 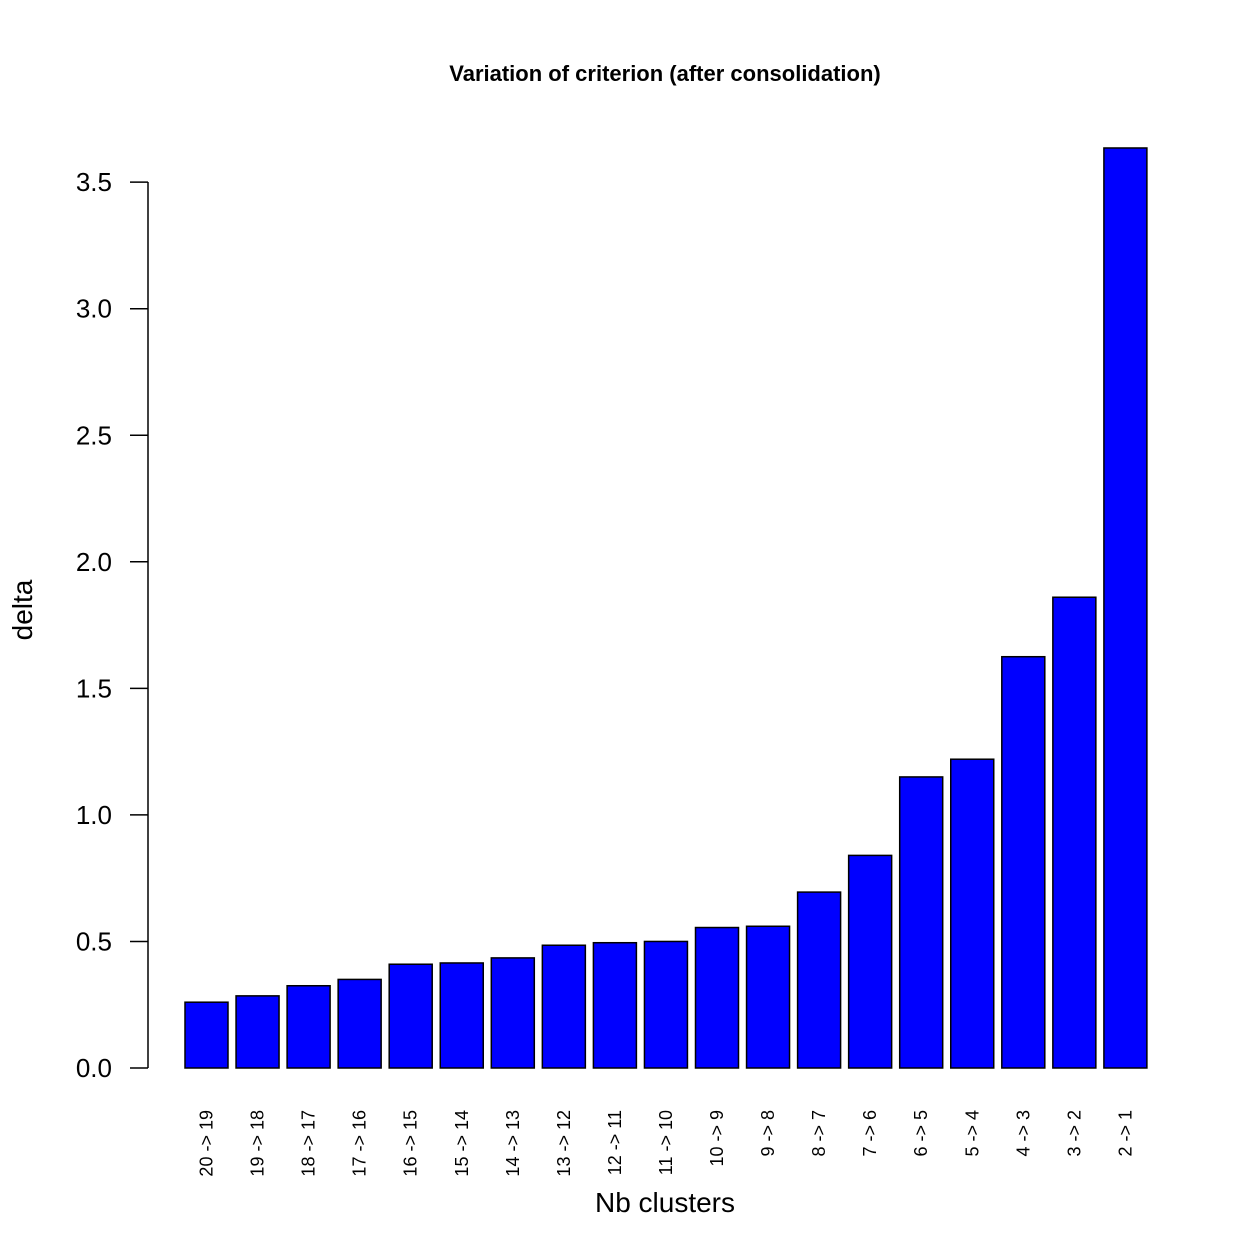 What do you see at coordinates (22, 609) in the screenshot?
I see `y-axis-label: delta` at bounding box center [22, 609].